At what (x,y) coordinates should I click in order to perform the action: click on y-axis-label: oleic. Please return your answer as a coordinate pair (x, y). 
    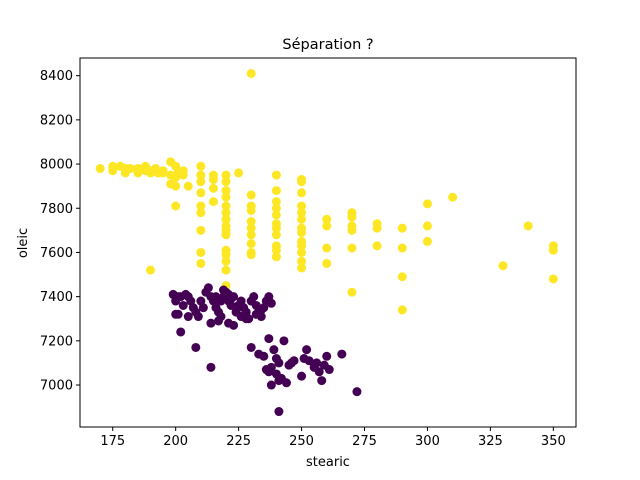
    Looking at the image, I should click on (23, 243).